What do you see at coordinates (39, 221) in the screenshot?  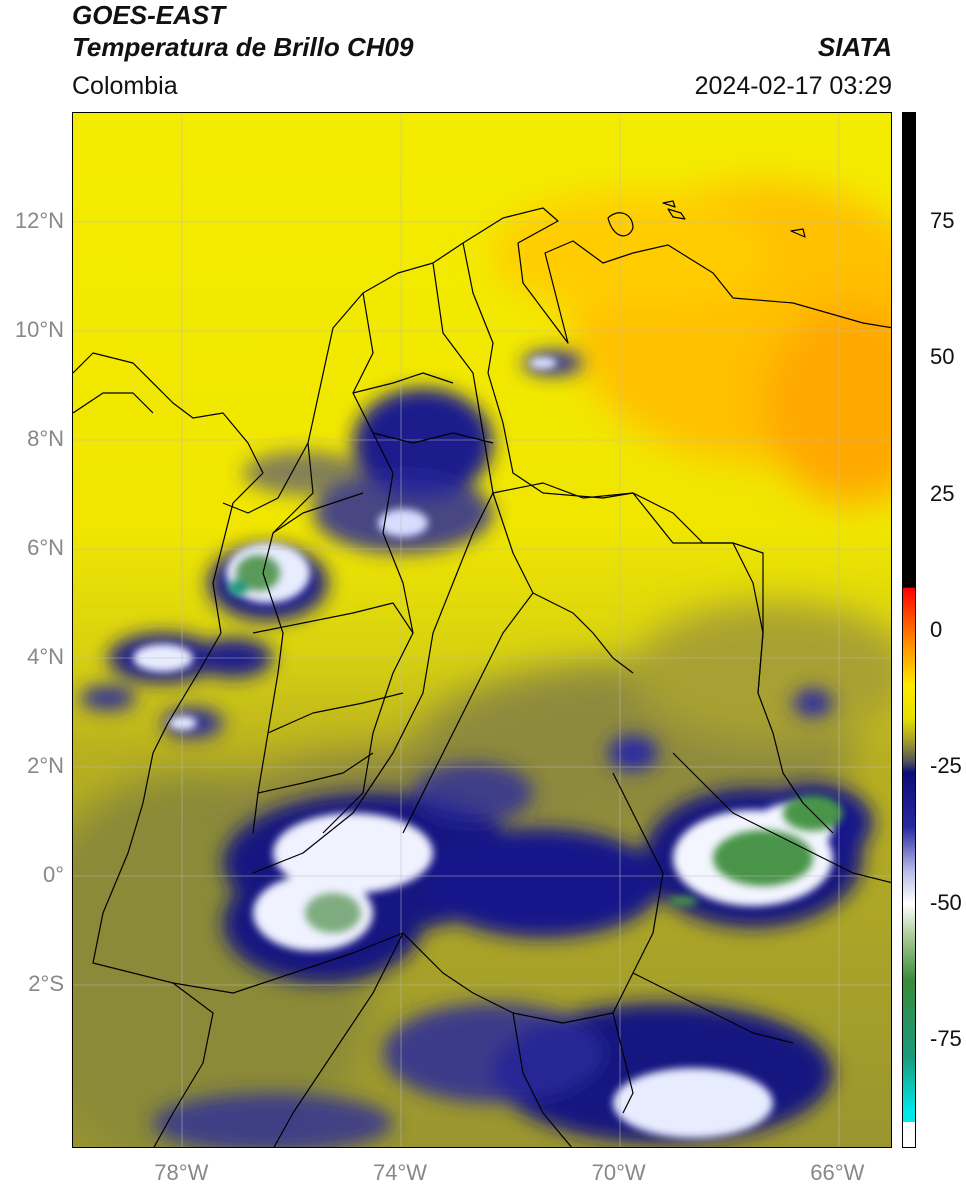 I see `lat-tick-label: 12°N` at bounding box center [39, 221].